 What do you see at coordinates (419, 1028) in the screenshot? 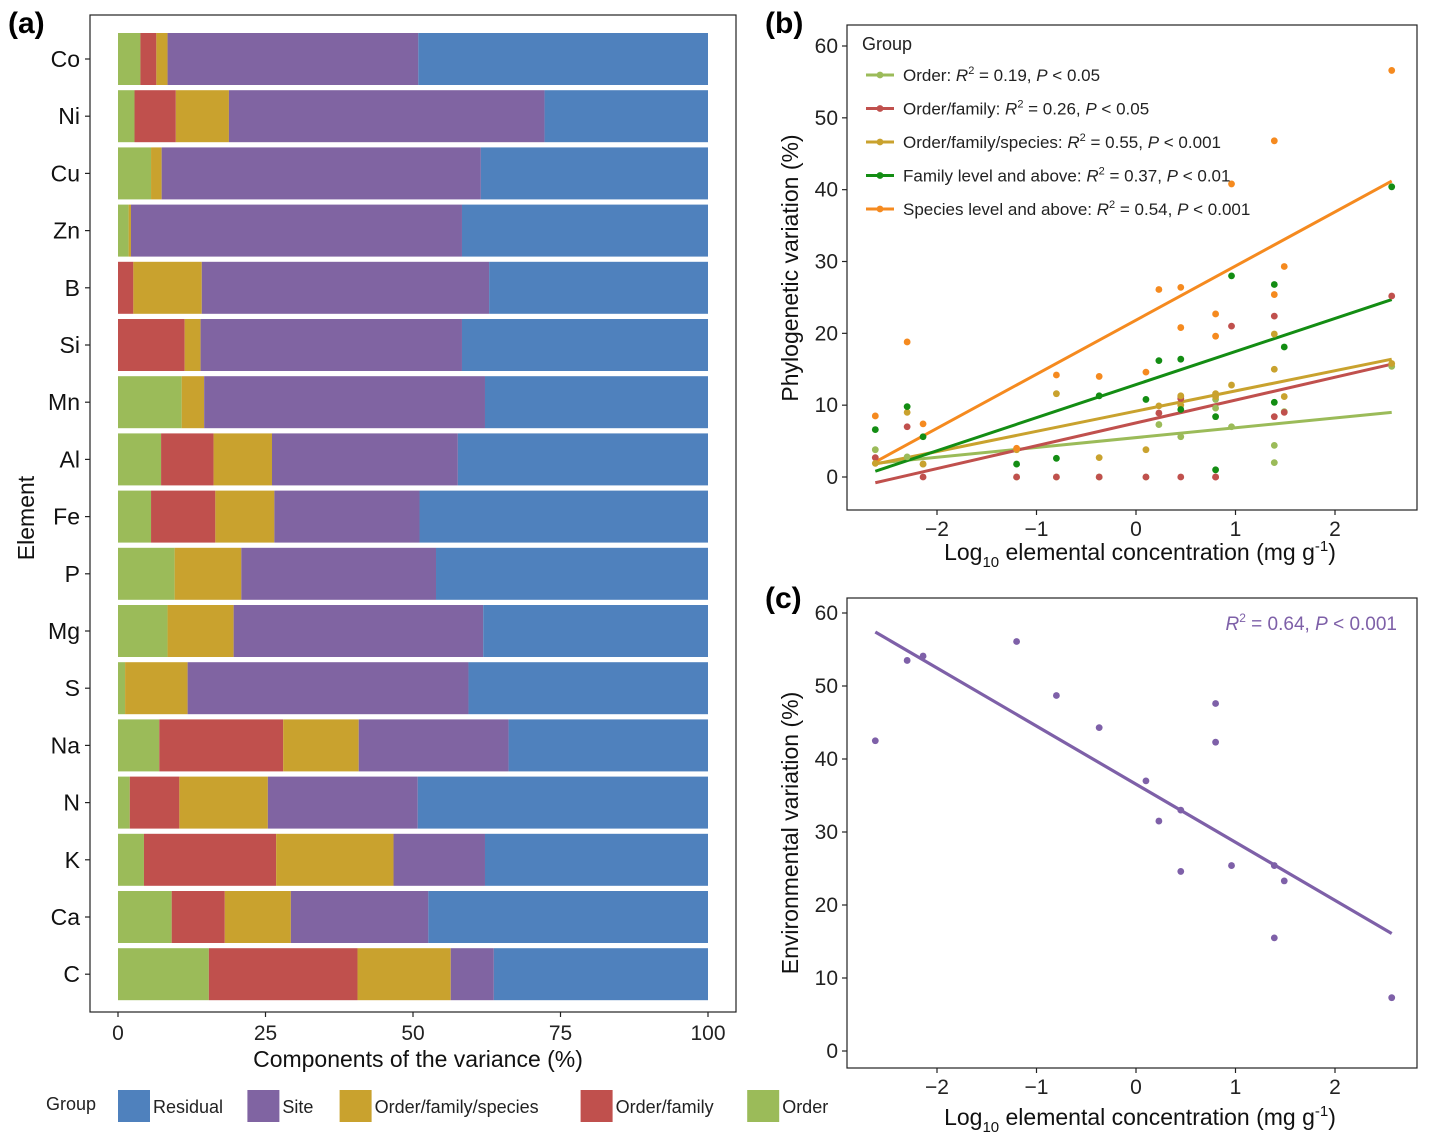
I see `panel-a-x-ticks: 0 25 50 75 100` at bounding box center [419, 1028].